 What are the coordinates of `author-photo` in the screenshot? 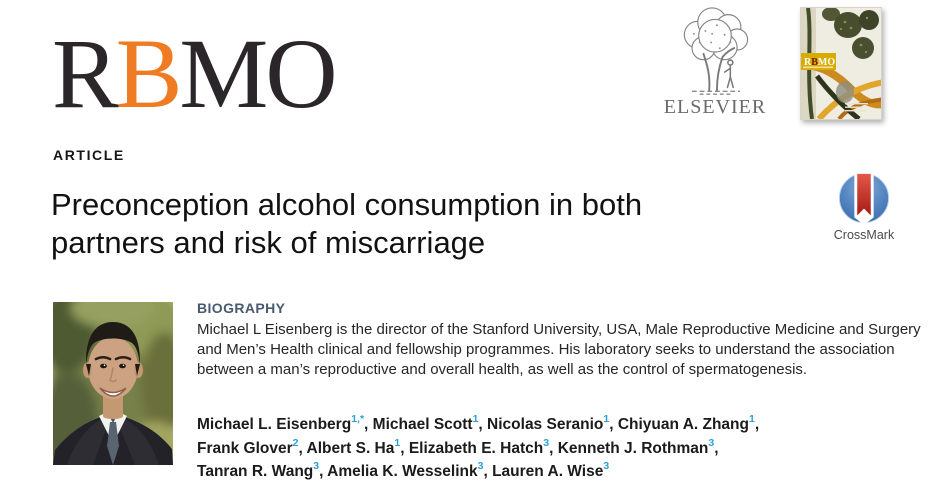 It's located at (113, 383).